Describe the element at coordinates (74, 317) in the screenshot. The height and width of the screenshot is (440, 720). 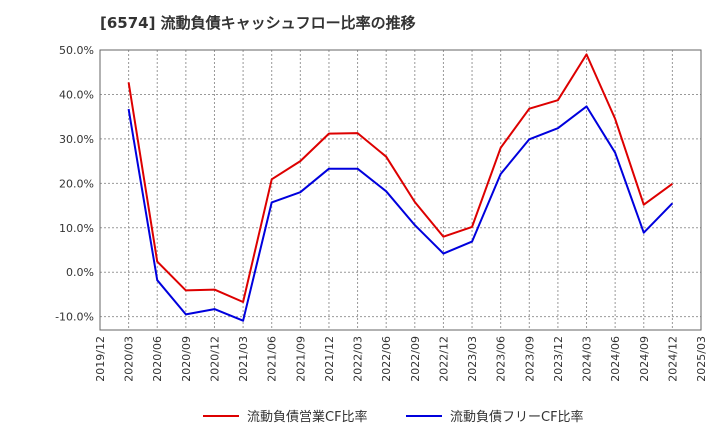
I see `y-tick-label: -10.0%` at that location.